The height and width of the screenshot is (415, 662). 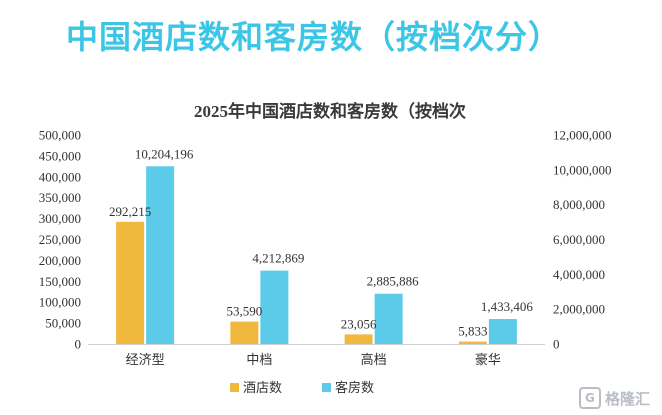 What do you see at coordinates (627, 398) in the screenshot?
I see `watermark-text: 格隆汇` at bounding box center [627, 398].